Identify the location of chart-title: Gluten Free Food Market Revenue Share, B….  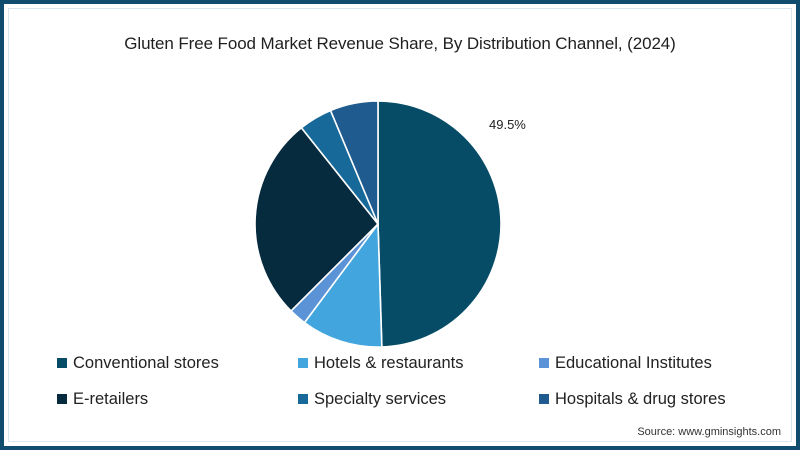
(400, 43).